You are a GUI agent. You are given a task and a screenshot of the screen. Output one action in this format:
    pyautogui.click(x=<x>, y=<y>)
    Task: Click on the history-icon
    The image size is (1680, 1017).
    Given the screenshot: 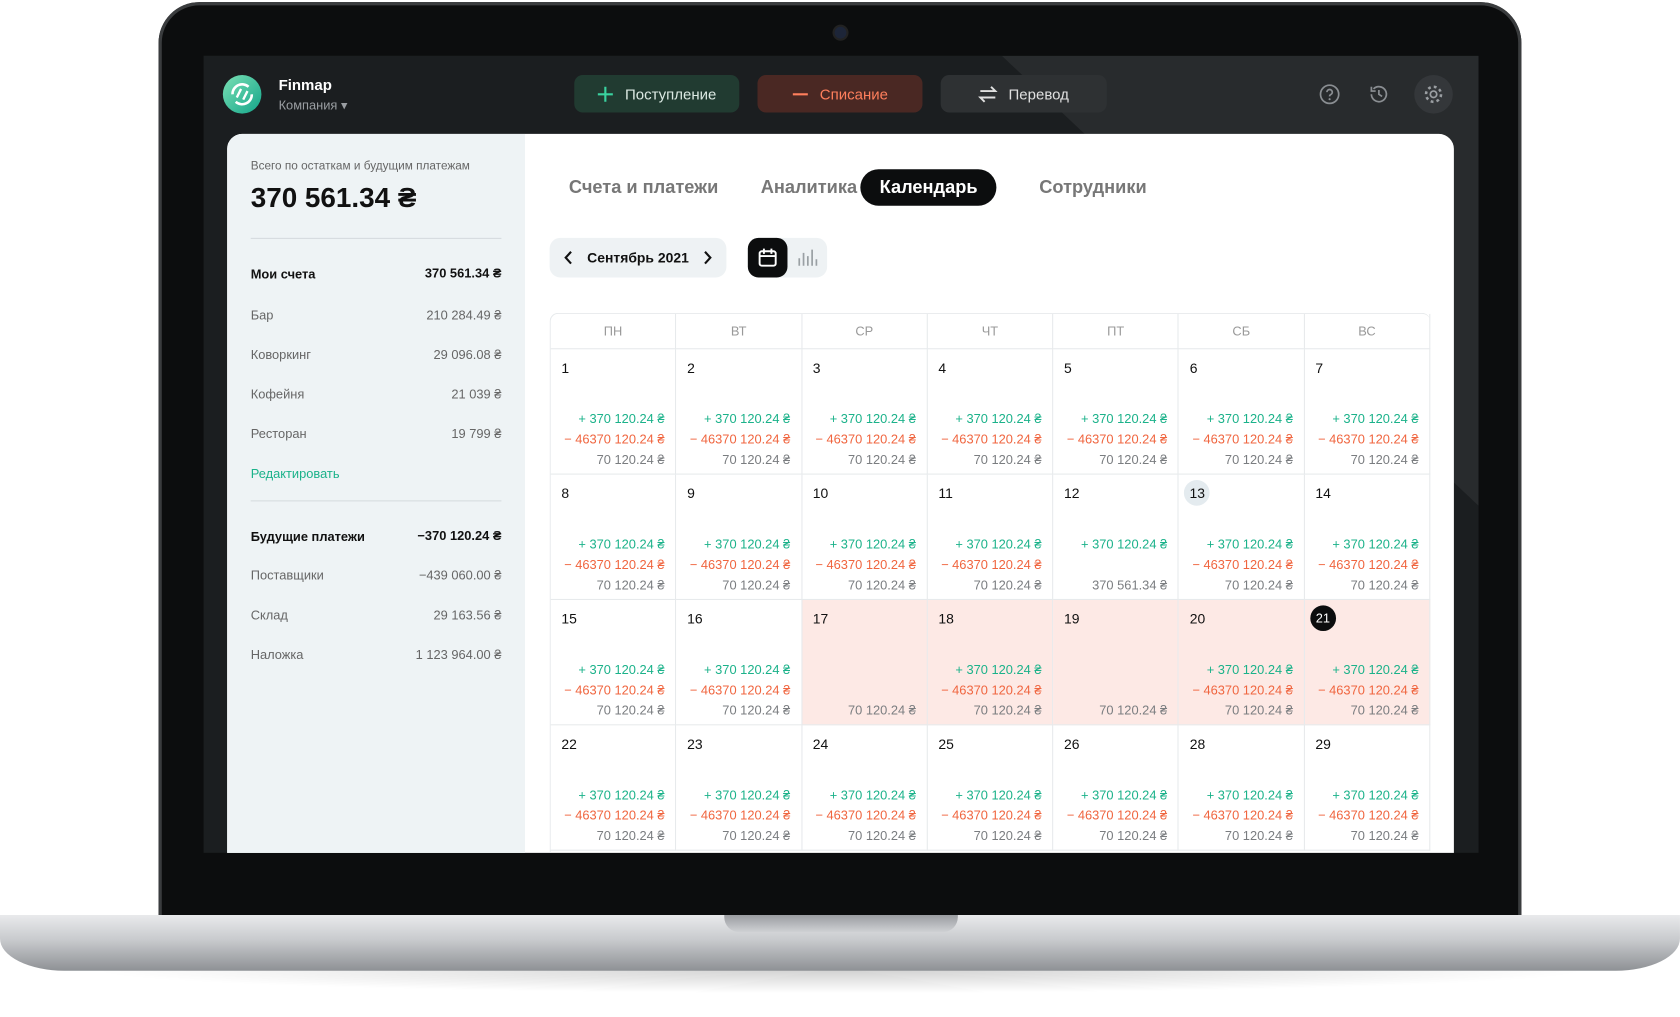 What is the action you would take?
    pyautogui.click(x=1378, y=94)
    